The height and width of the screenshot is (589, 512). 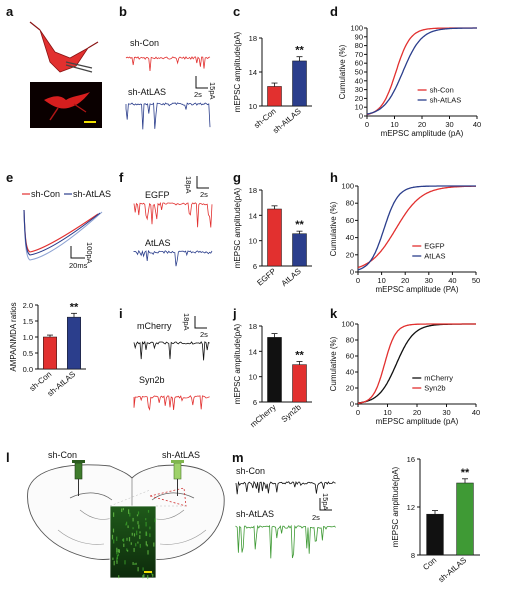 What do you see at coordinates (358, 412) in the screenshot?
I see `x-tick-label: 0` at bounding box center [358, 412].